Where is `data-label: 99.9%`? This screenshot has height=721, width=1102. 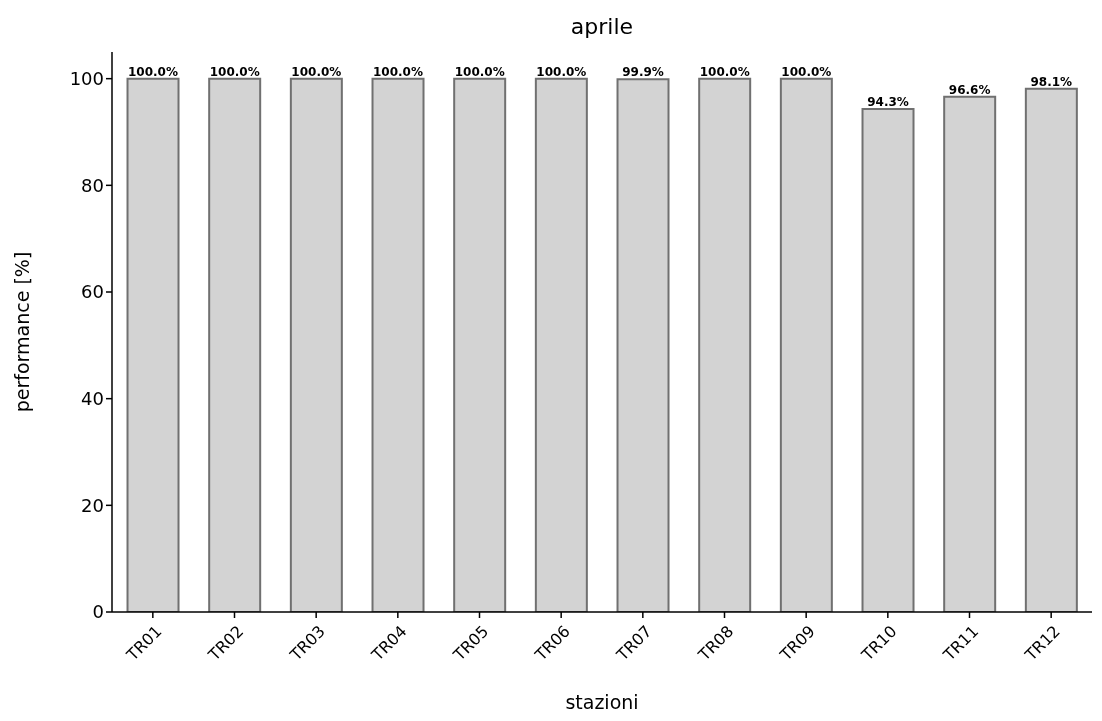 data-label: 99.9% is located at coordinates (643, 72).